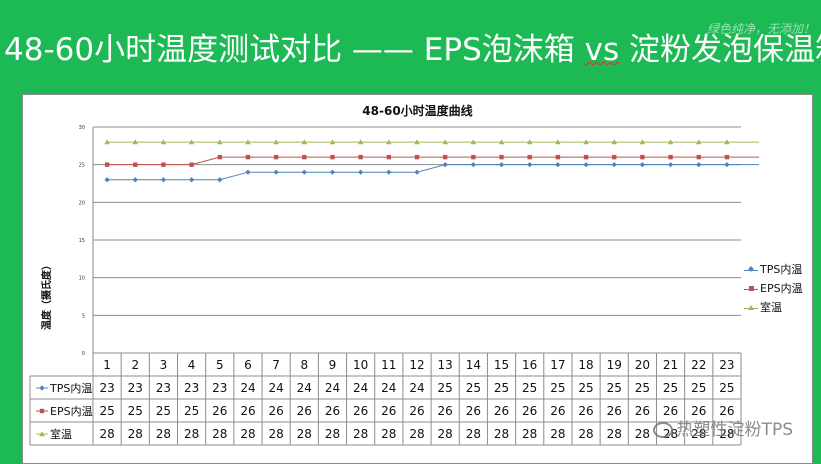 This screenshot has height=464, width=821. What do you see at coordinates (82, 279) in the screenshot?
I see `y-tick-label: 10` at bounding box center [82, 279].